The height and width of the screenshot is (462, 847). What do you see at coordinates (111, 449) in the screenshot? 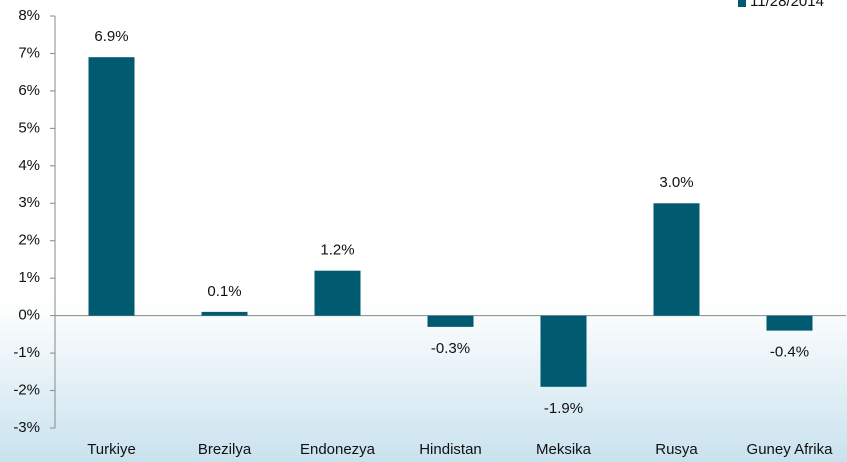
I see `x-tick-label: Turkiye` at bounding box center [111, 449].